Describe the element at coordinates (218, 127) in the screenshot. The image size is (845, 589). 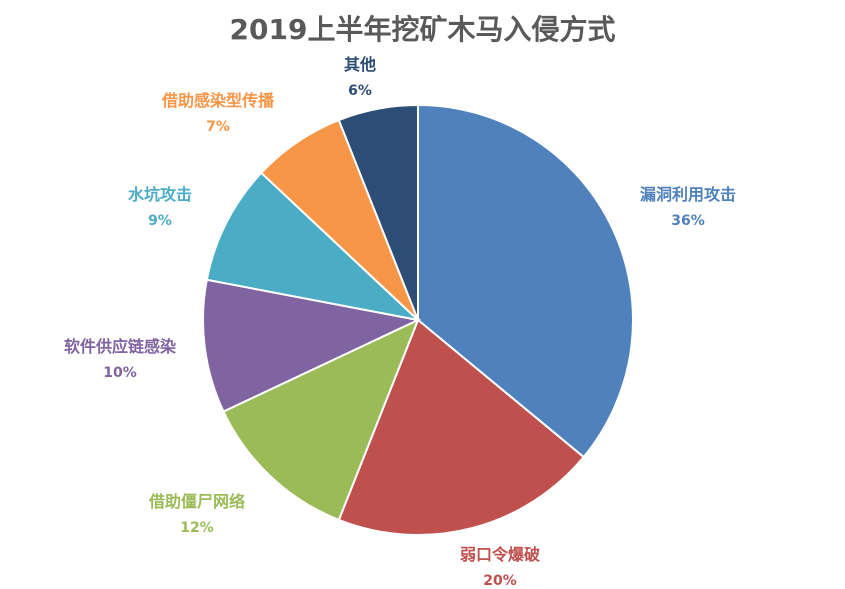
I see `slice-value-label: 7%` at that location.